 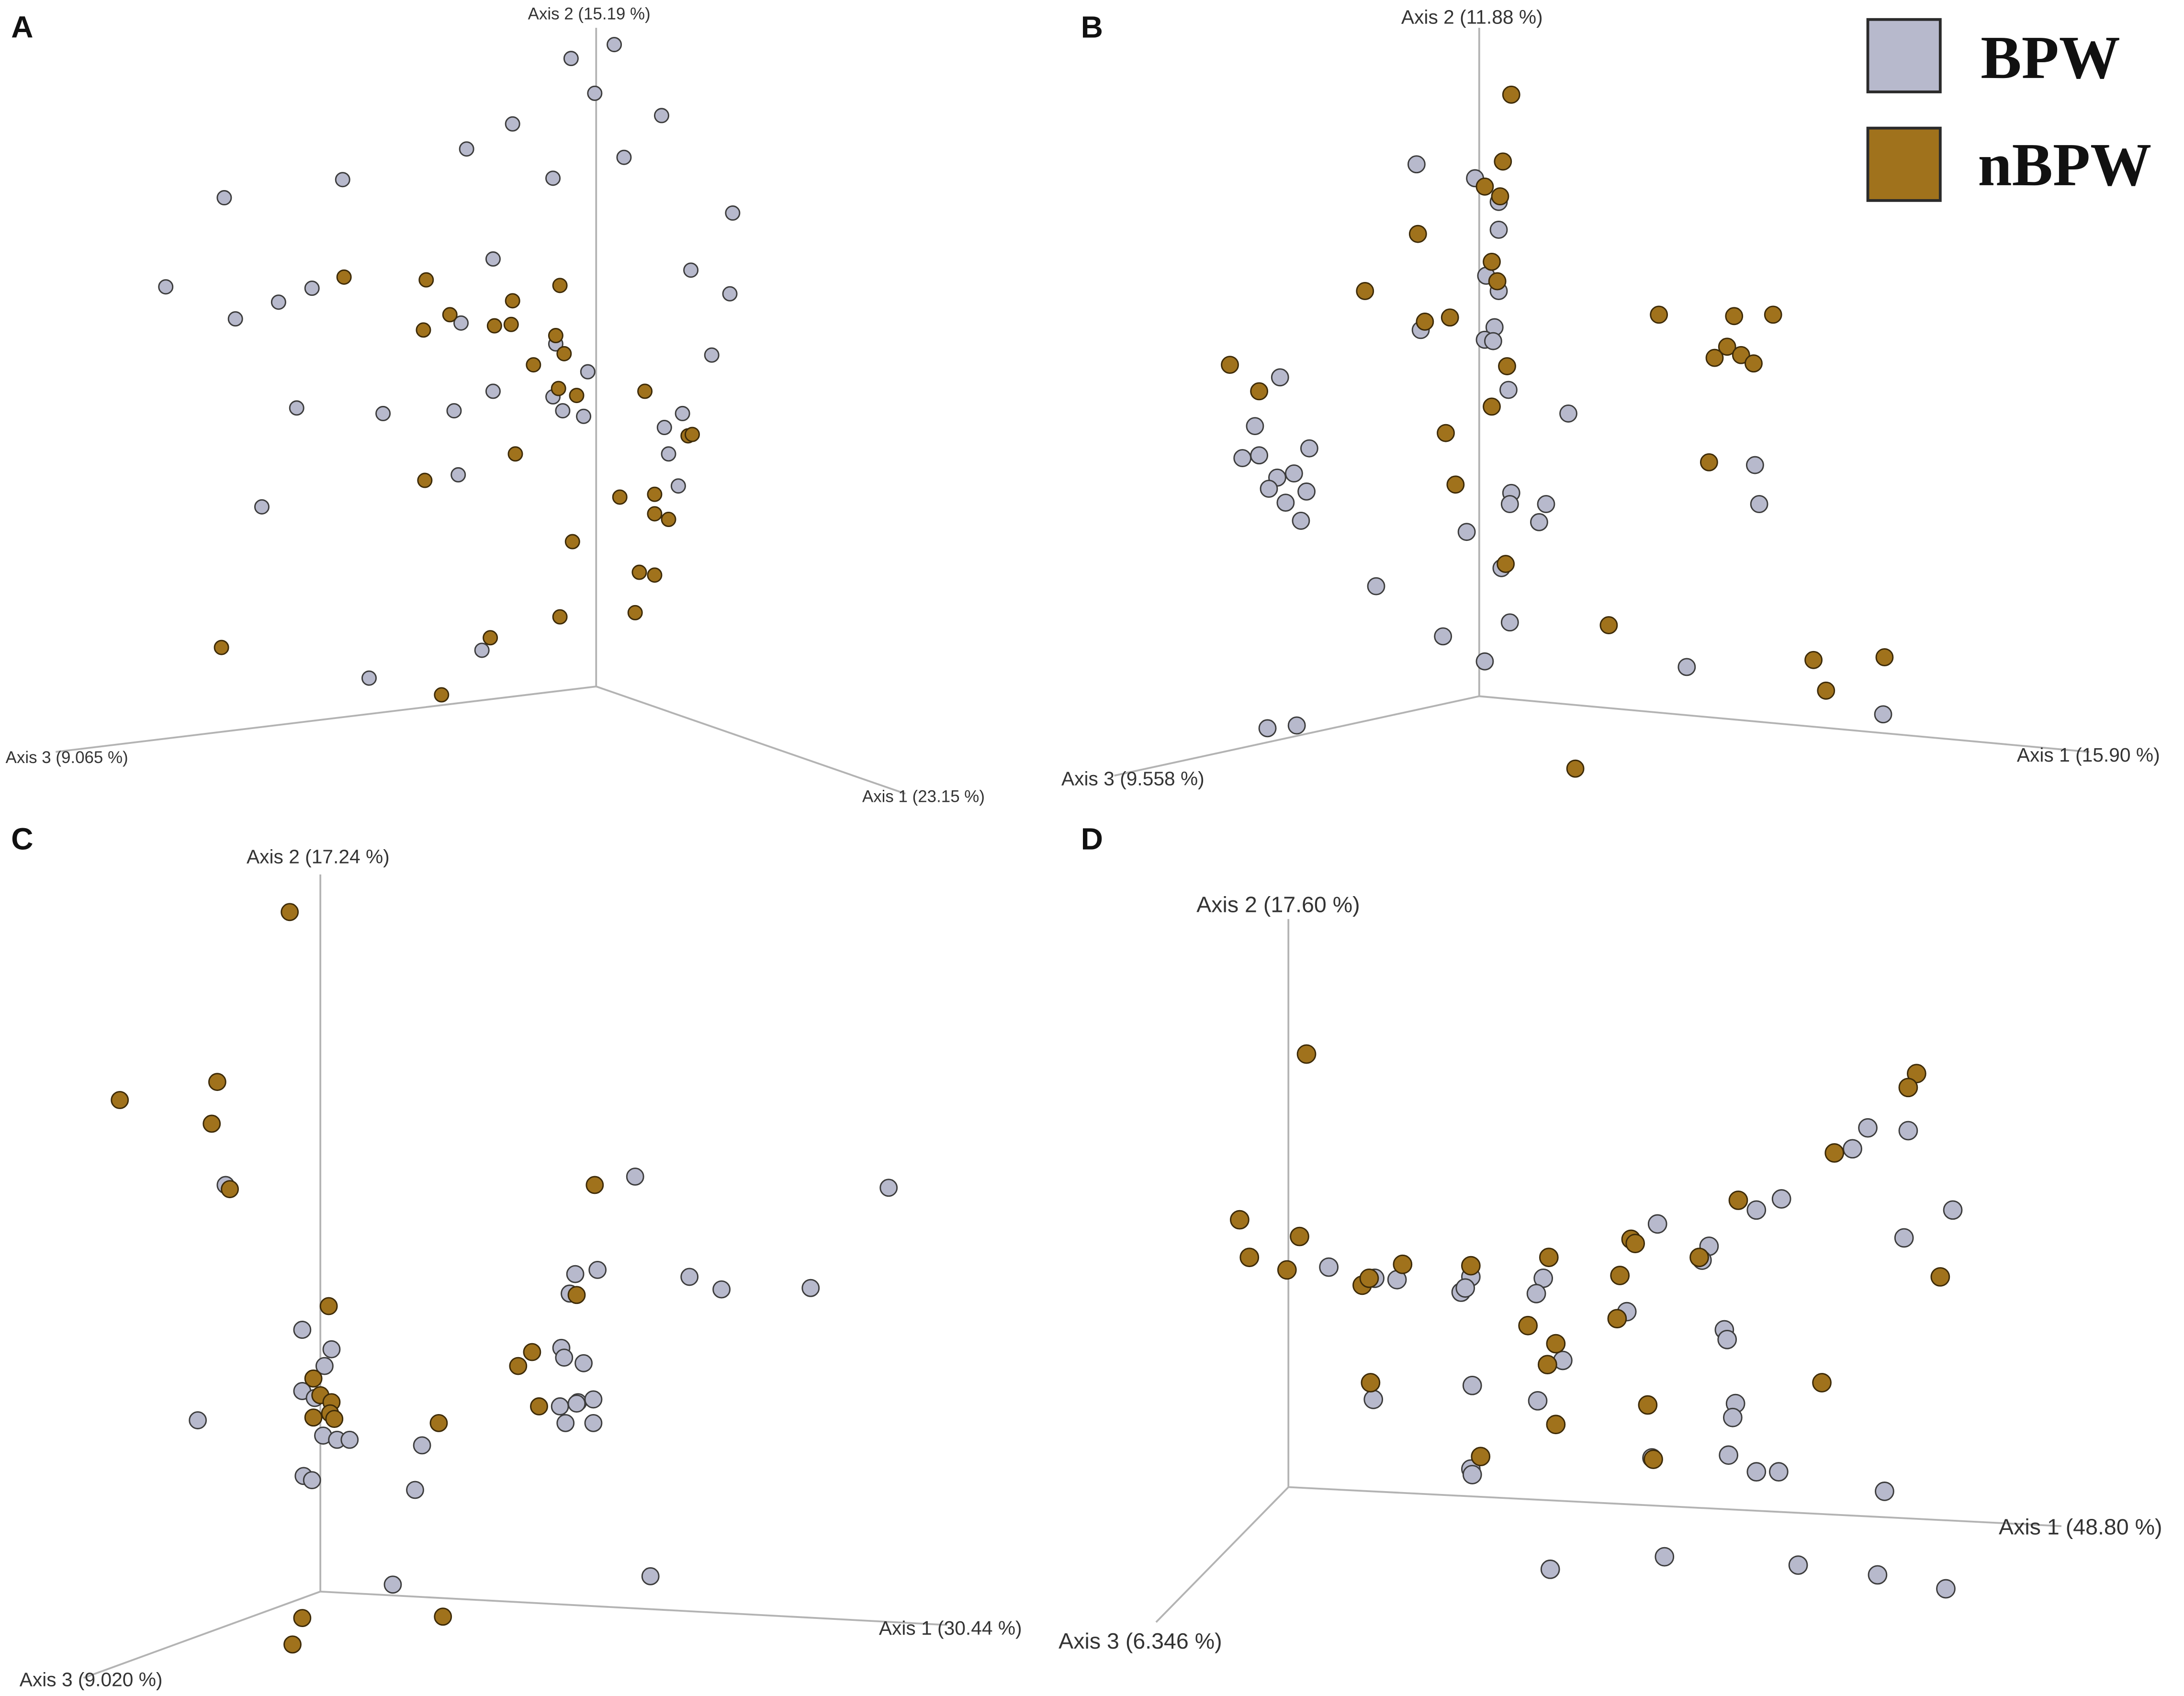 I want to click on axis1-line-a, so click(x=751, y=740).